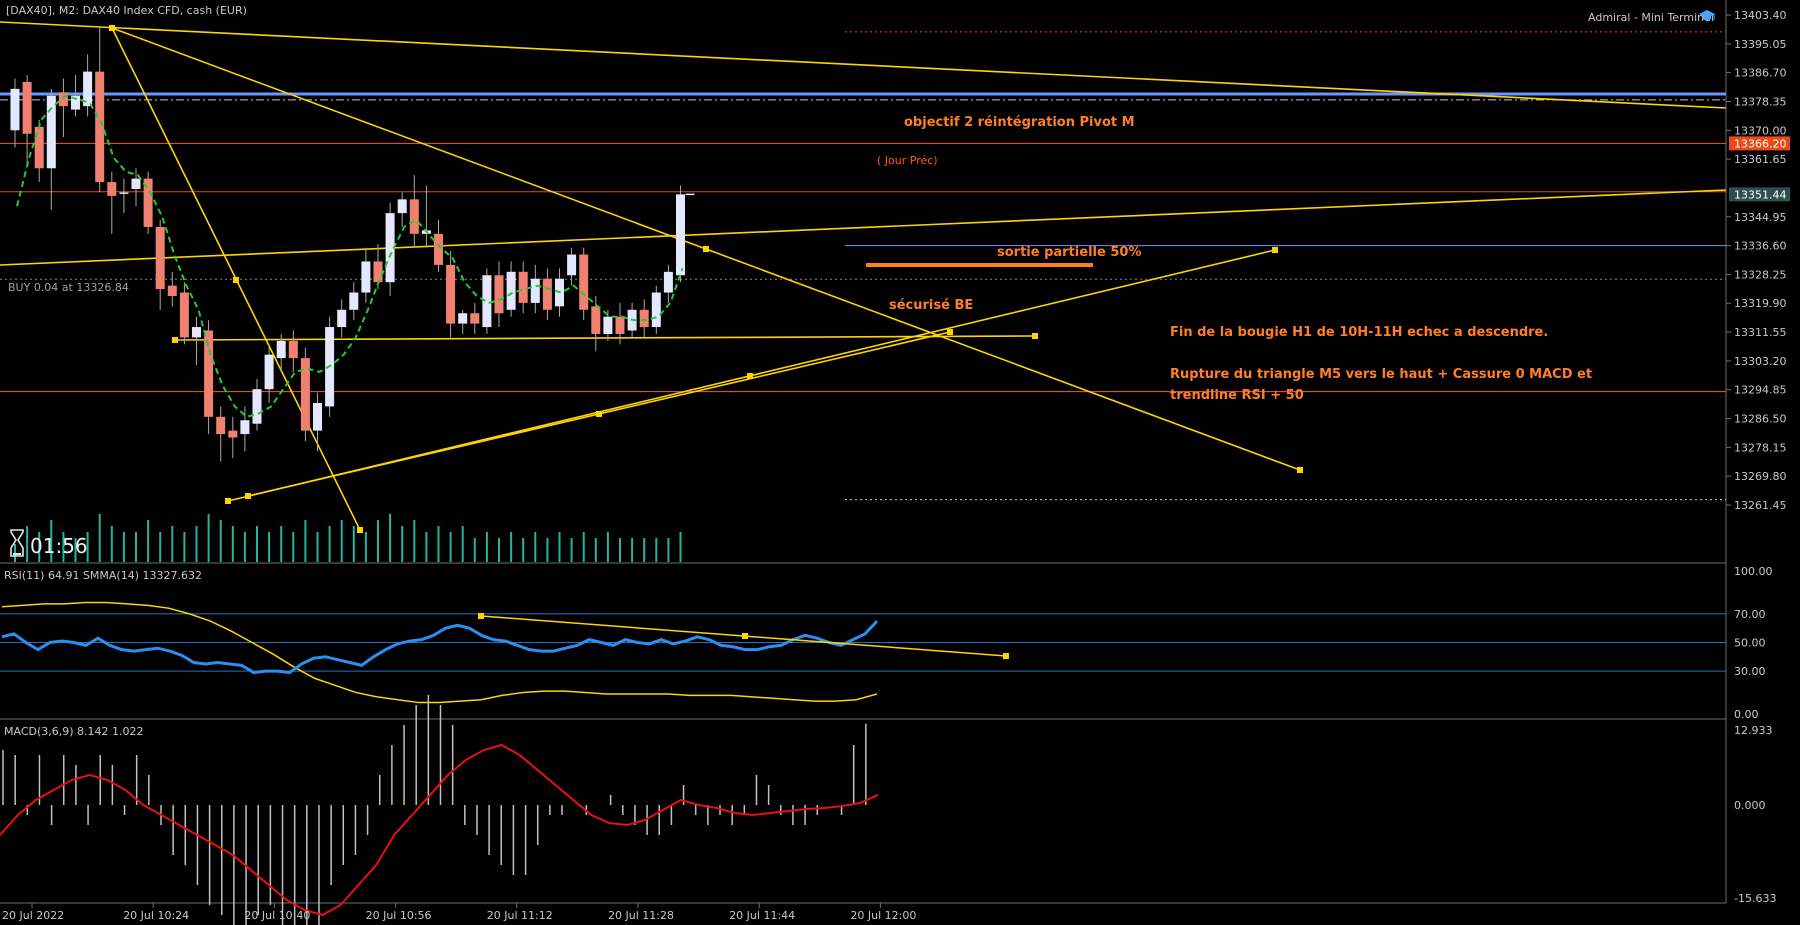  What do you see at coordinates (439, 652) in the screenshot?
I see `rsi-smma-line` at bounding box center [439, 652].